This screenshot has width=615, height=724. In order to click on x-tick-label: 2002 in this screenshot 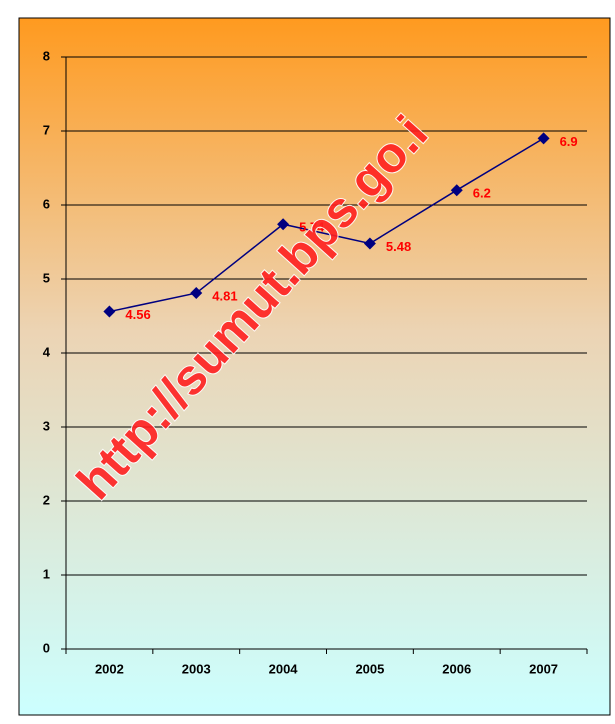, I will do `click(109, 668)`.